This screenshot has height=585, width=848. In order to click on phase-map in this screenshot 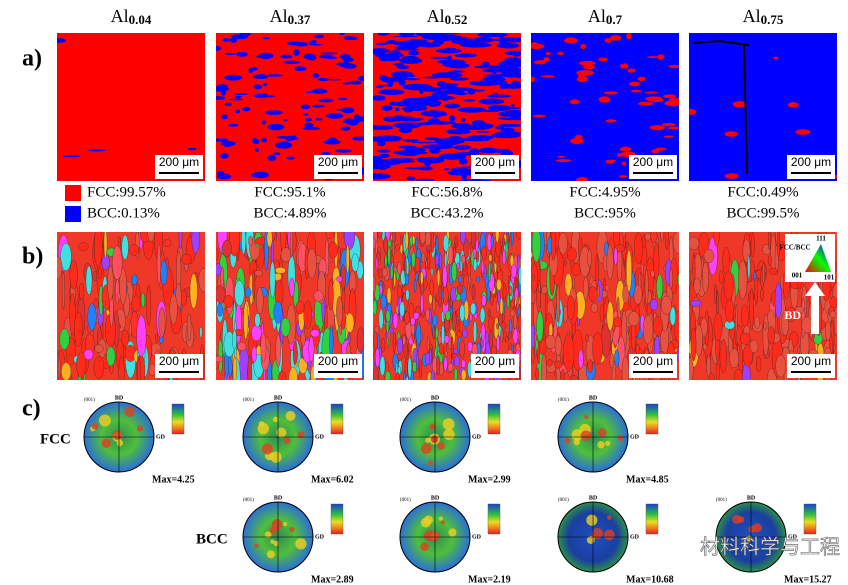, I will do `click(605, 107)`.